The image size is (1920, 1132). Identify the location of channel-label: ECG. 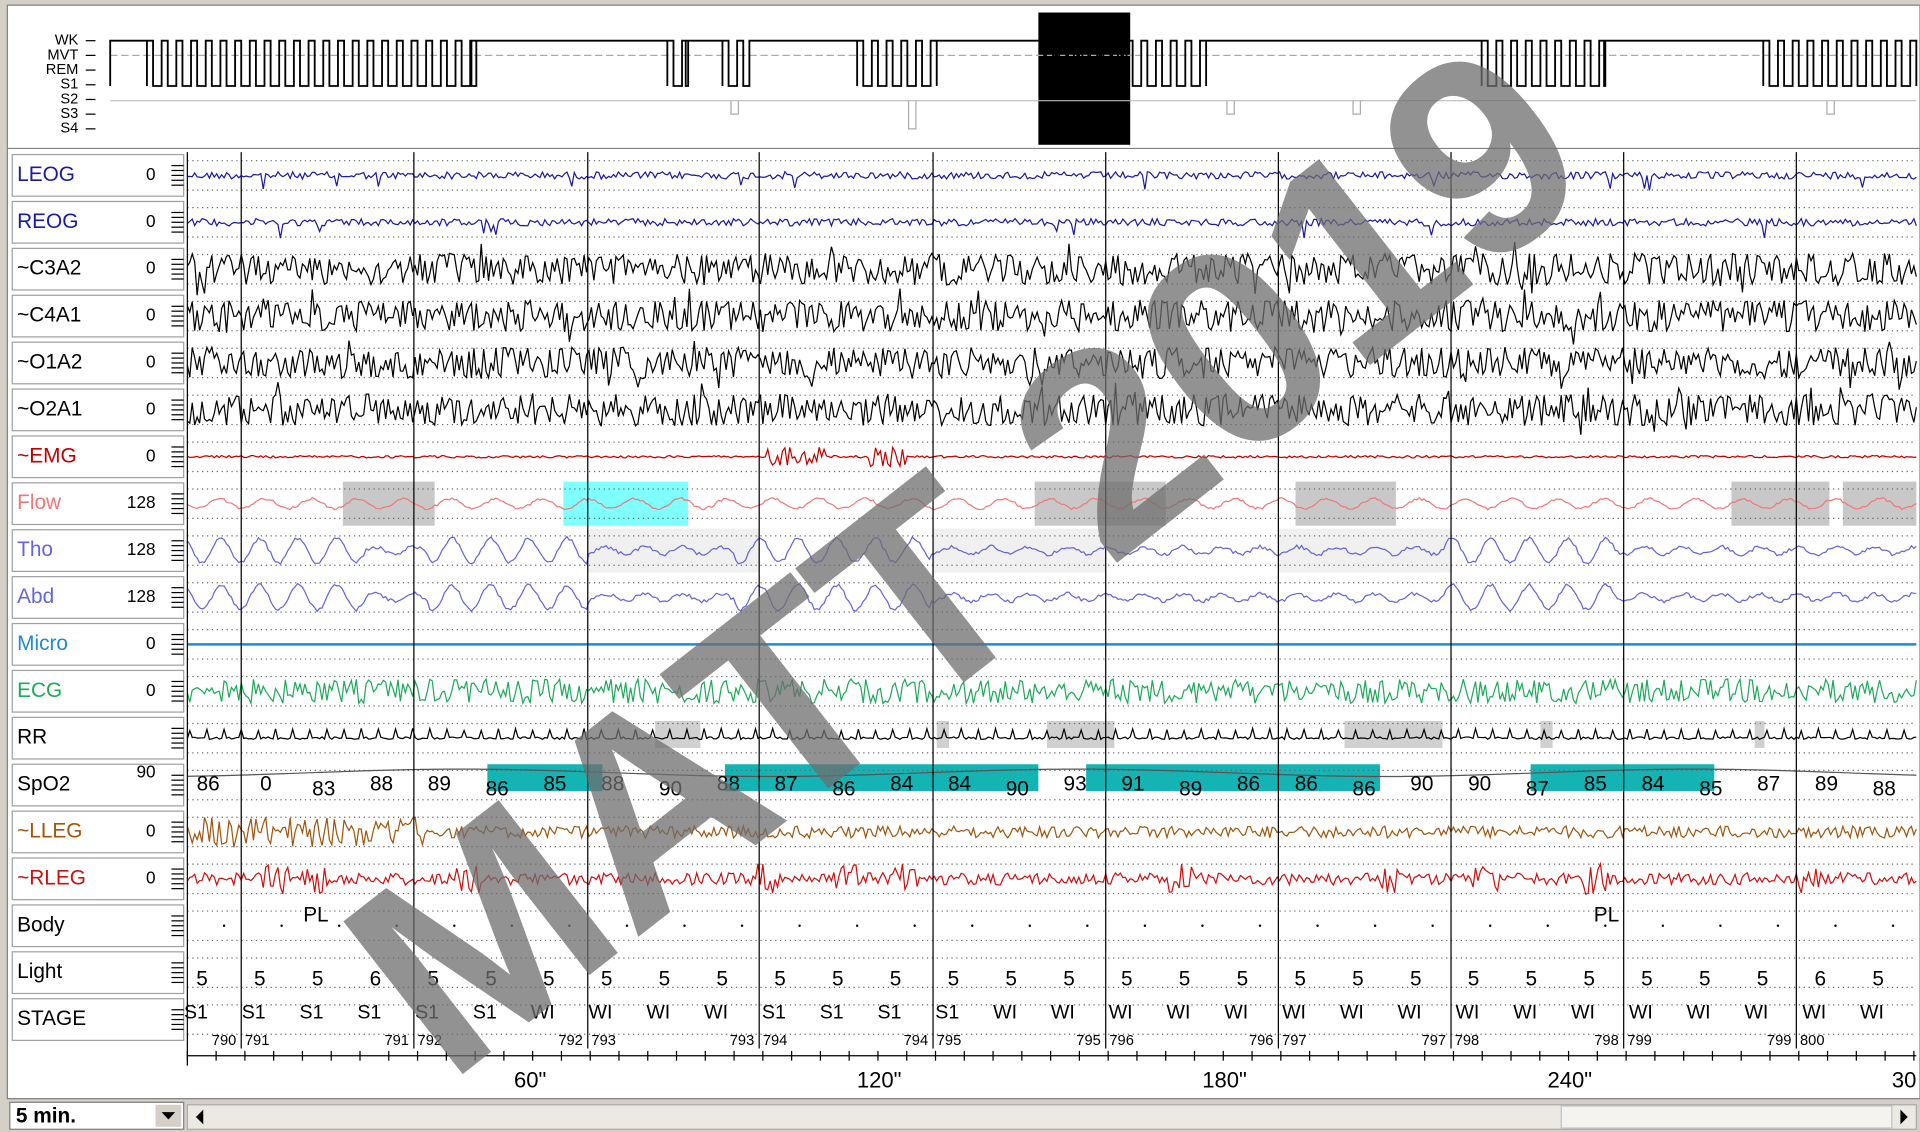
(39, 690).